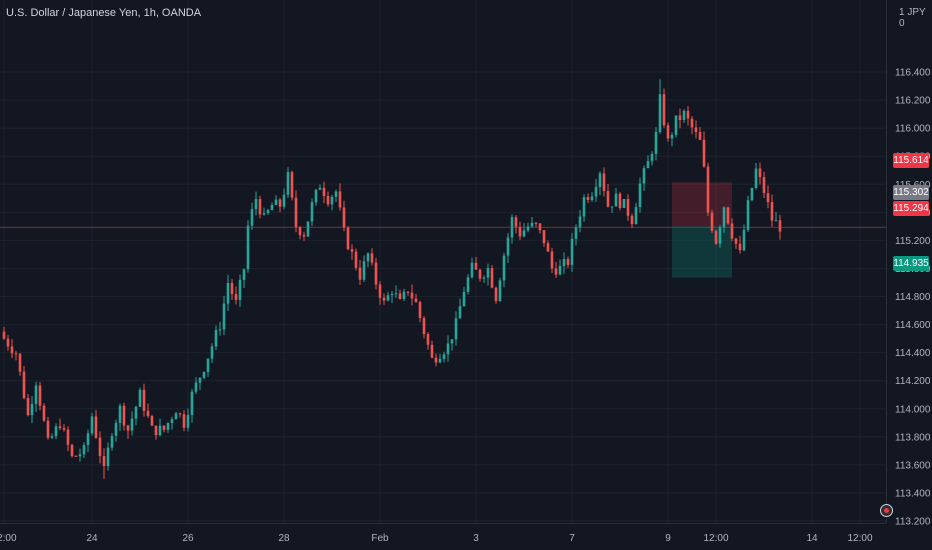  Describe the element at coordinates (913, 465) in the screenshot. I see `price-tick-label: 113.600` at that location.